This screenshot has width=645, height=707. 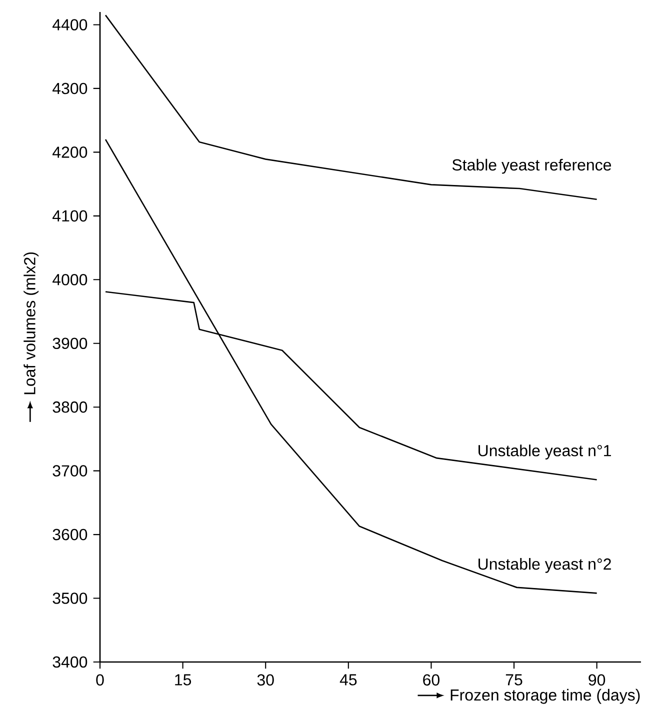 What do you see at coordinates (545, 696) in the screenshot?
I see `x-axis-title: Frozen storage time (days)` at bounding box center [545, 696].